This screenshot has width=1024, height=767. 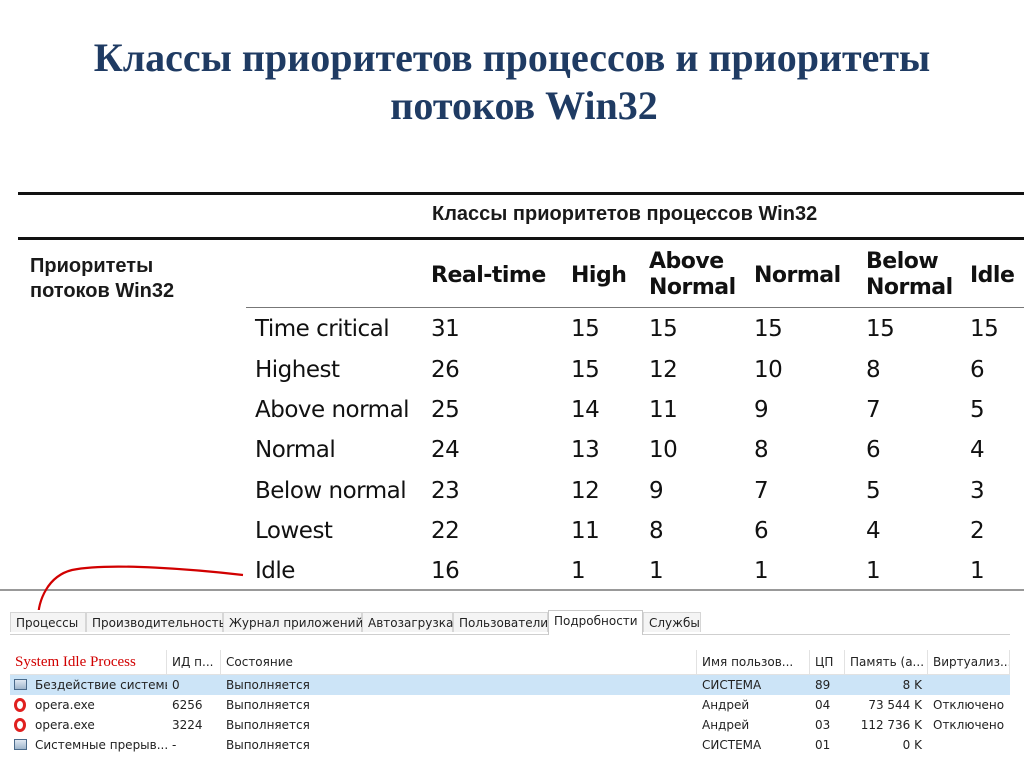 I want to click on column-header-5: Idle, so click(x=992, y=276).